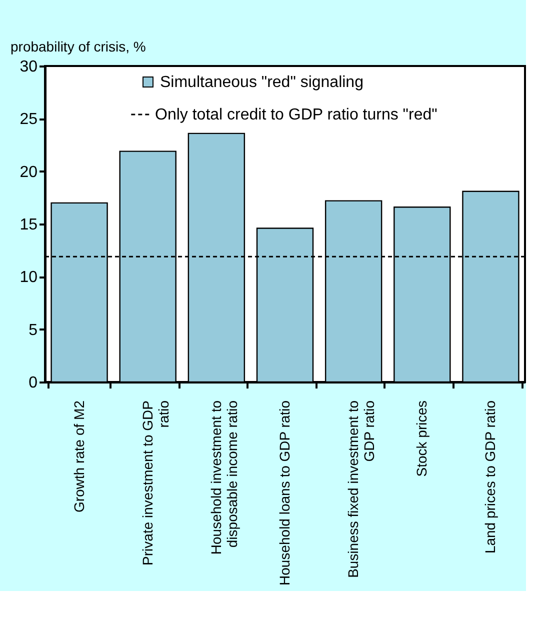 This screenshot has height=641, width=545. What do you see at coordinates (262, 82) in the screenshot?
I see `legend-label: Simultaneous "red" signaling` at bounding box center [262, 82].